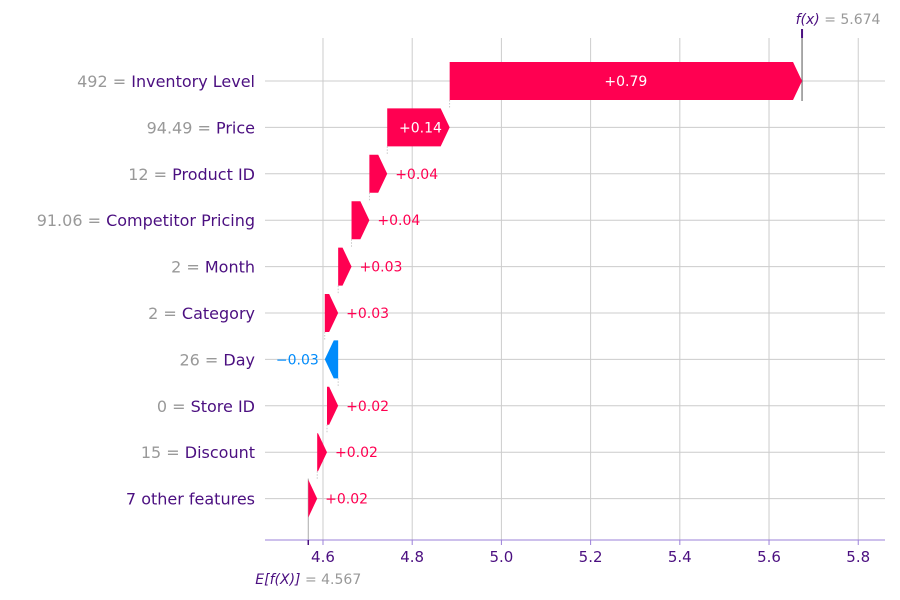 This screenshot has width=900, height=600. What do you see at coordinates (680, 557) in the screenshot?
I see `x-tick-label: 5.4` at bounding box center [680, 557].